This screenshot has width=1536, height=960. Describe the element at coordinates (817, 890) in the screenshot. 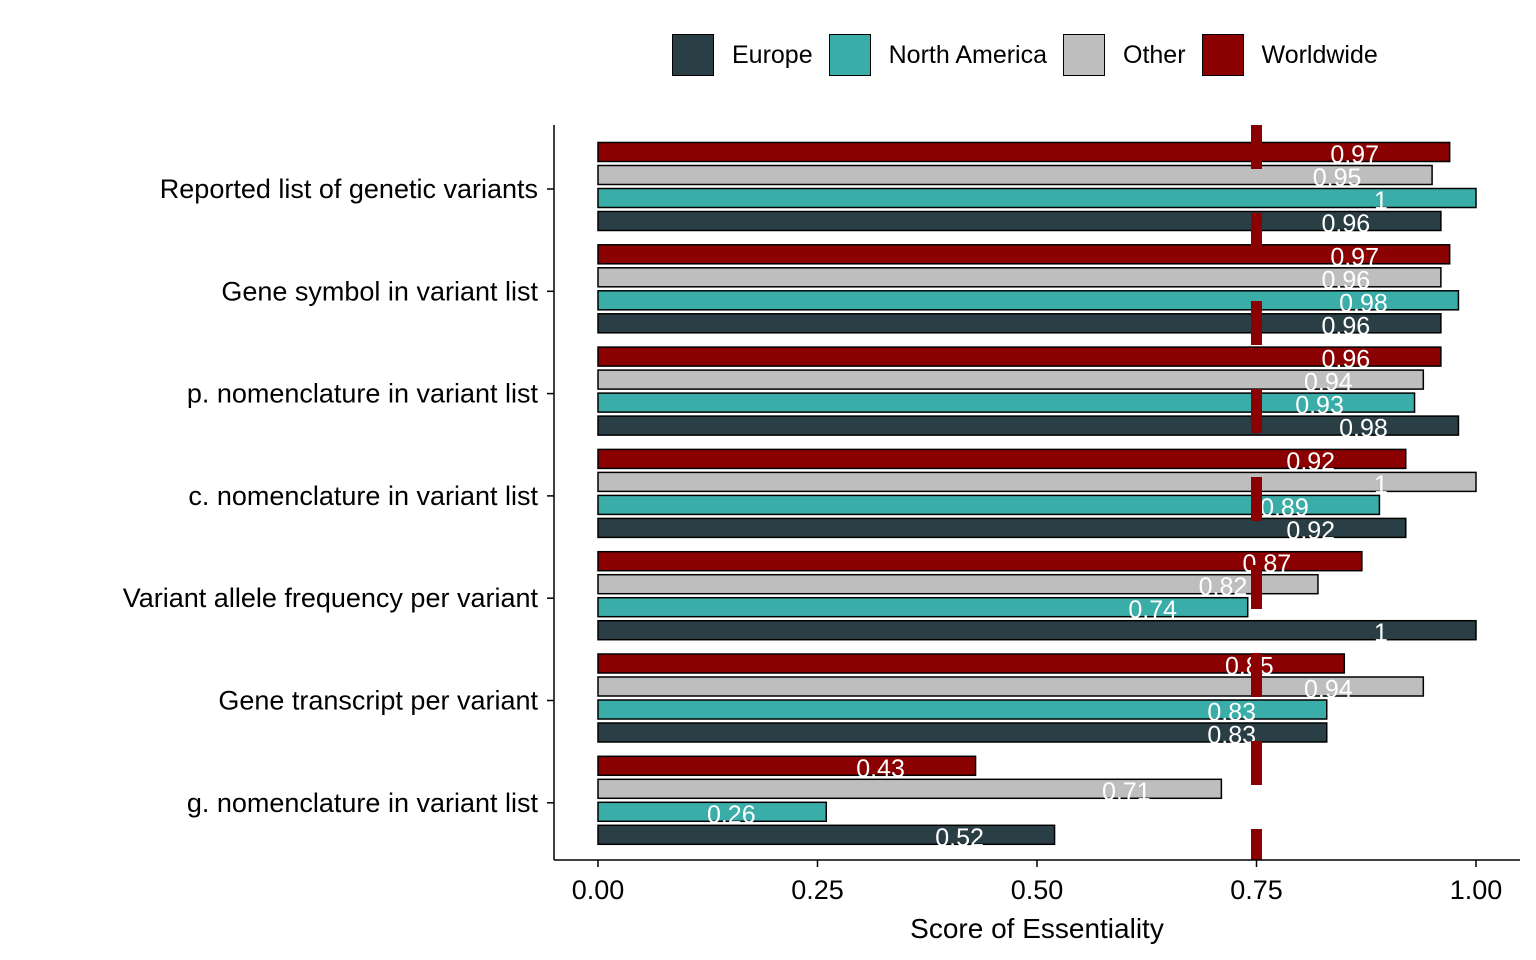

I see `x-tick-label-0-25: 0.25` at that location.